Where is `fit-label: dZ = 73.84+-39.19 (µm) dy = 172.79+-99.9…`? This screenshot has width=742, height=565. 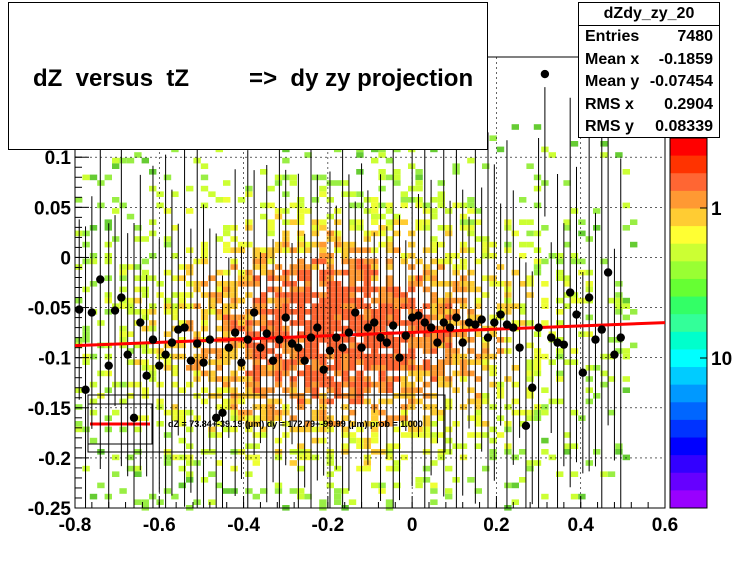 fit-label: dZ = 73.84+-39.19 (µm) dy = 172.79+-99.9… is located at coordinates (295, 424).